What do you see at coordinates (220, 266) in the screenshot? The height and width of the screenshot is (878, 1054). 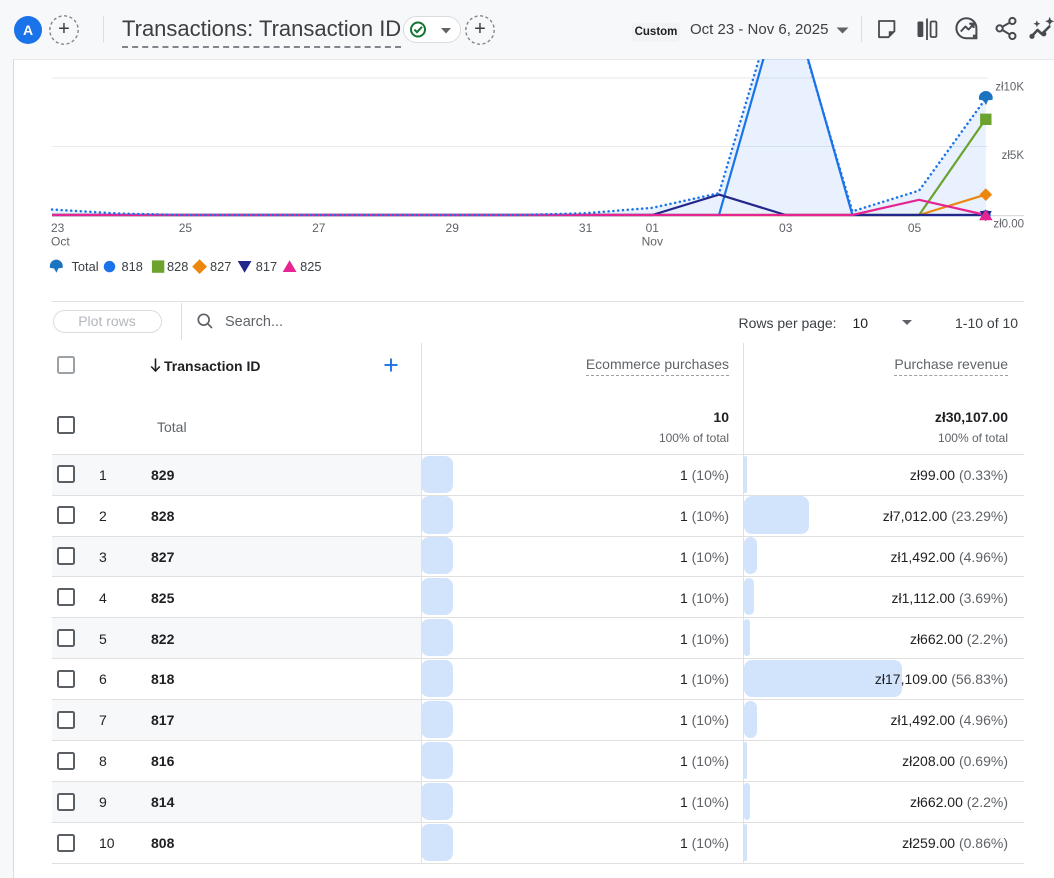 I see `svg-text: 827` at bounding box center [220, 266].